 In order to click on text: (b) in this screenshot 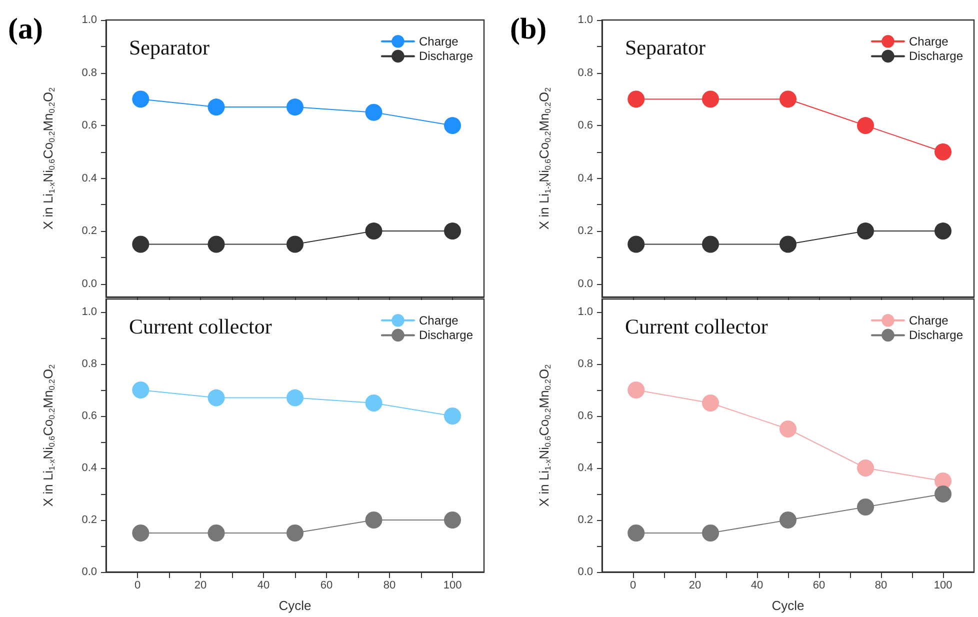, I will do `click(528, 29)`.